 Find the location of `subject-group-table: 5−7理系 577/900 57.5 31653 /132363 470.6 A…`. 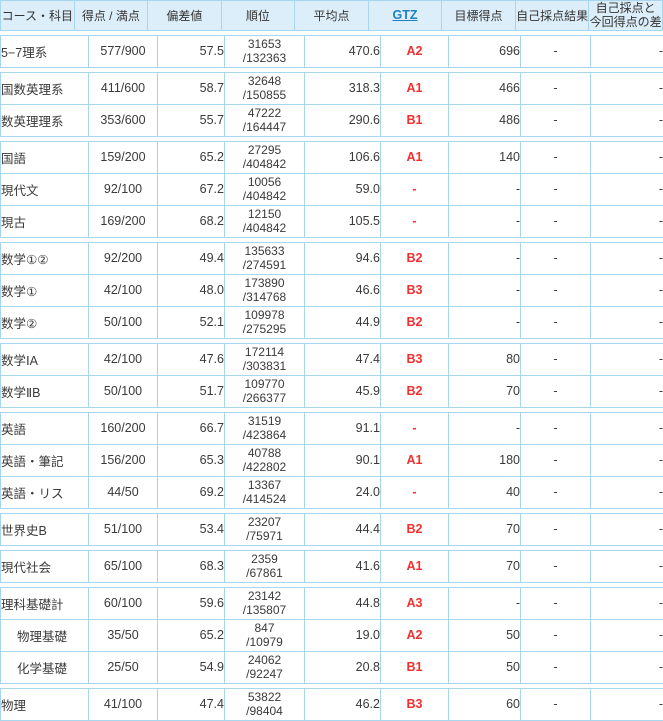

subject-group-table: 5−7理系 577/900 57.5 31653 /132363 470.6 A… is located at coordinates (331, 51).